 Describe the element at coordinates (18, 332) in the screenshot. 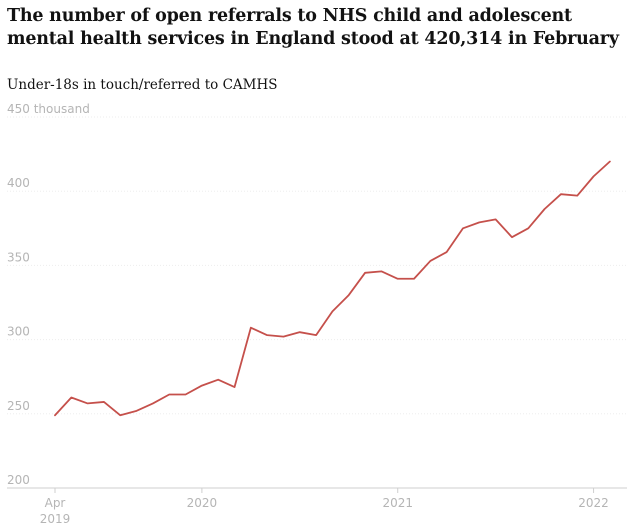

I see `y-tick-label: 300` at that location.